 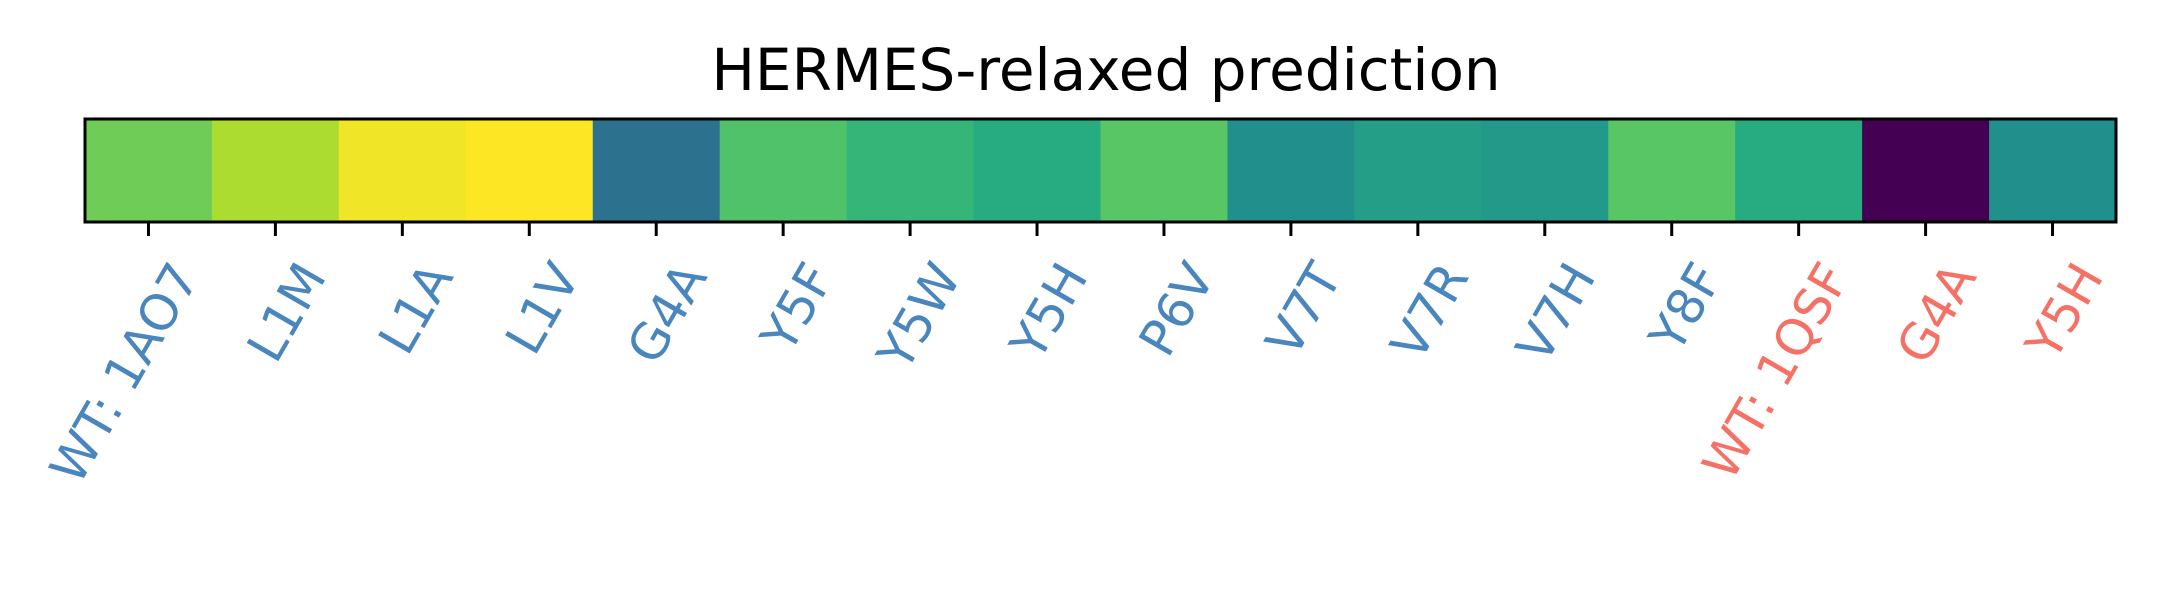 What do you see at coordinates (919, 316) in the screenshot?
I see `x-tick-label: Y5W` at bounding box center [919, 316].